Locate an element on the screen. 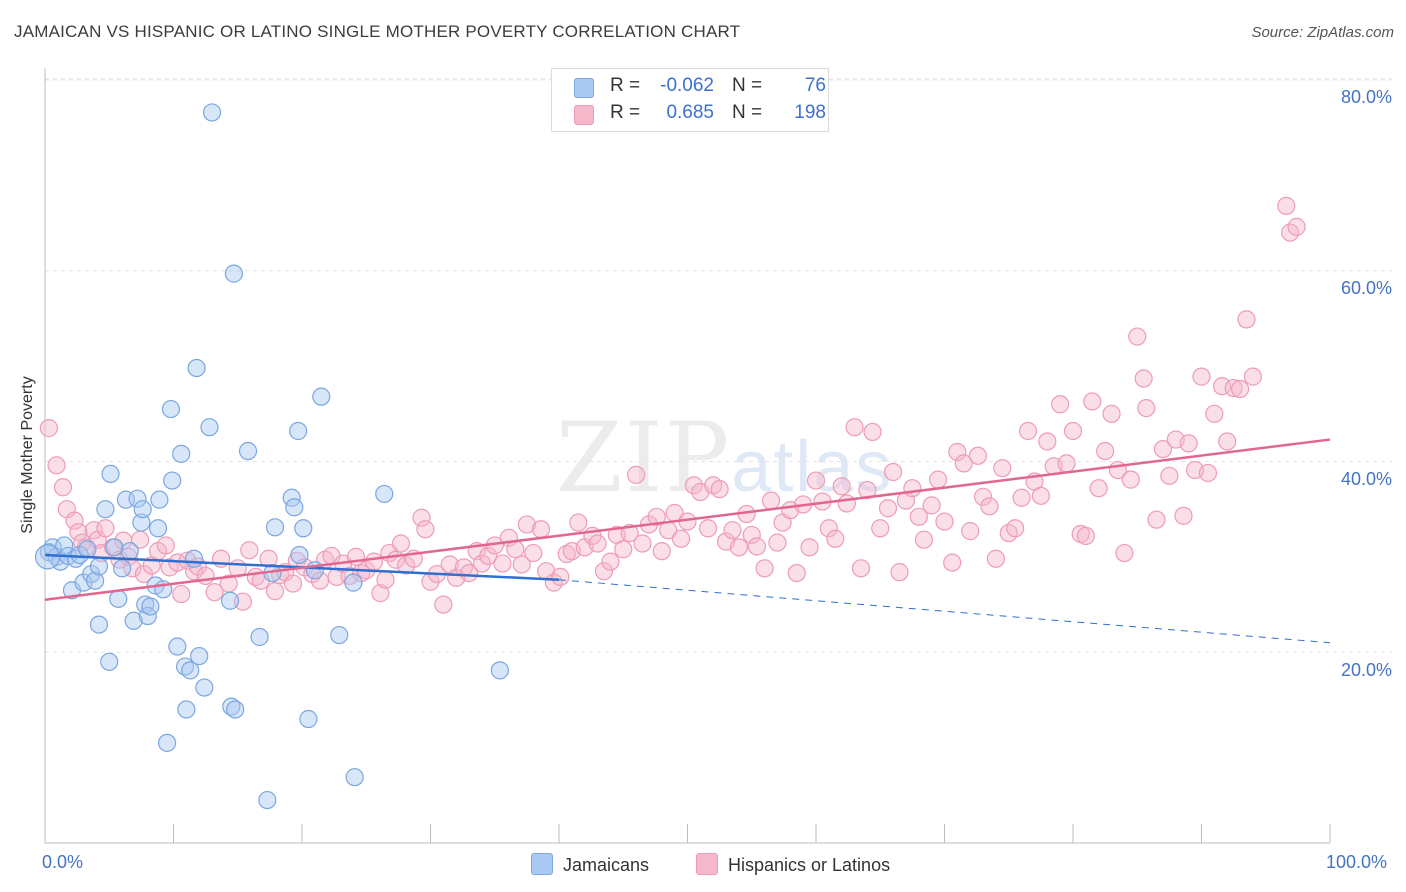  n-value: 76 is located at coordinates (815, 85).